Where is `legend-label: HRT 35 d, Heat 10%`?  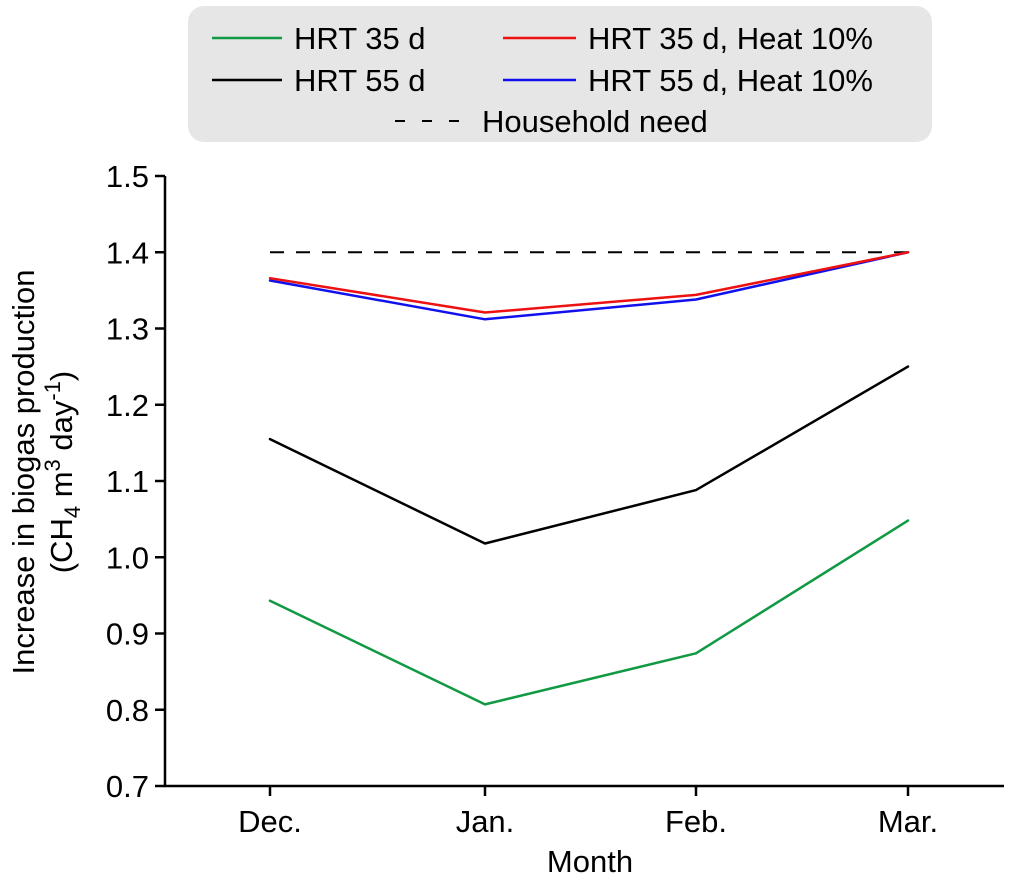
legend-label: HRT 35 d, Heat 10% is located at coordinates (730, 38).